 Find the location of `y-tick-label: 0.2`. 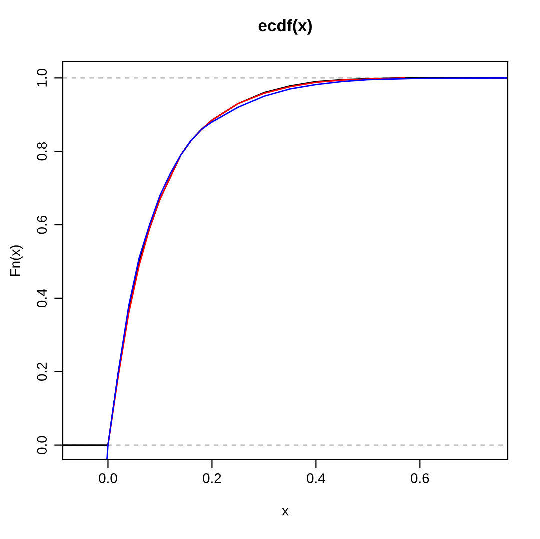

y-tick-label: 0.2 is located at coordinates (42, 371).